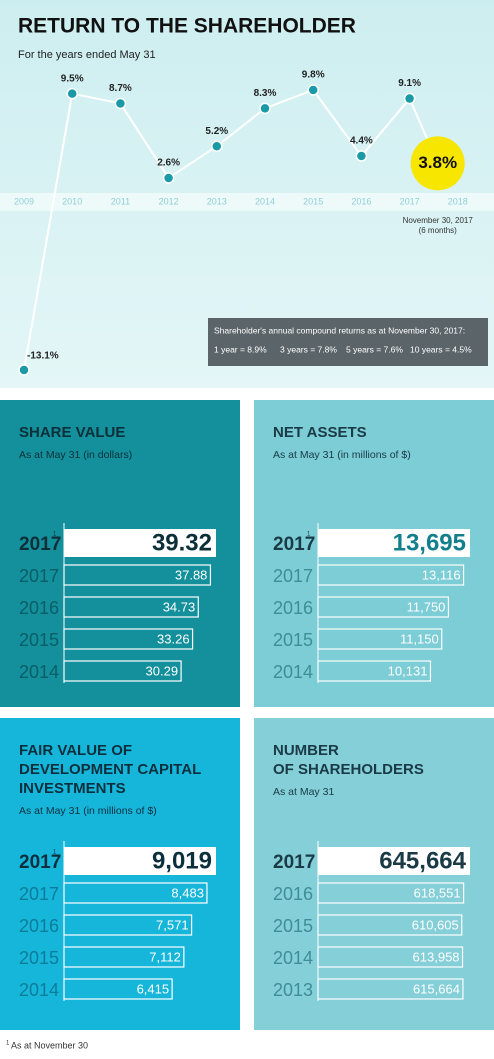  What do you see at coordinates (348, 342) in the screenshot?
I see `note-box` at bounding box center [348, 342].